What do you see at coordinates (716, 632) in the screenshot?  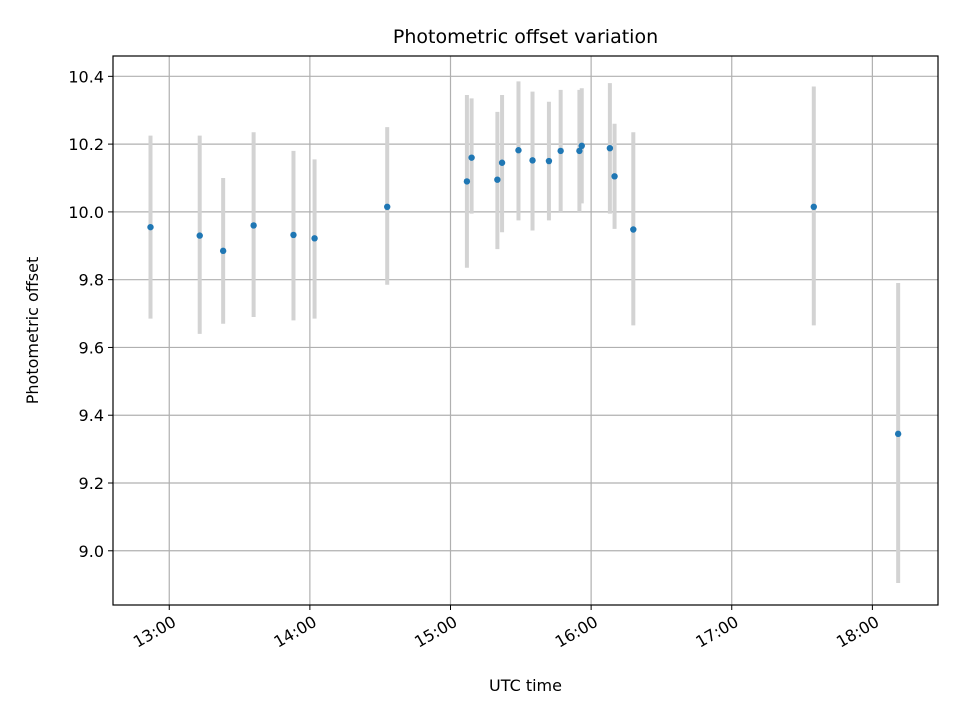 I see `x-tick-label: 17:00` at bounding box center [716, 632].